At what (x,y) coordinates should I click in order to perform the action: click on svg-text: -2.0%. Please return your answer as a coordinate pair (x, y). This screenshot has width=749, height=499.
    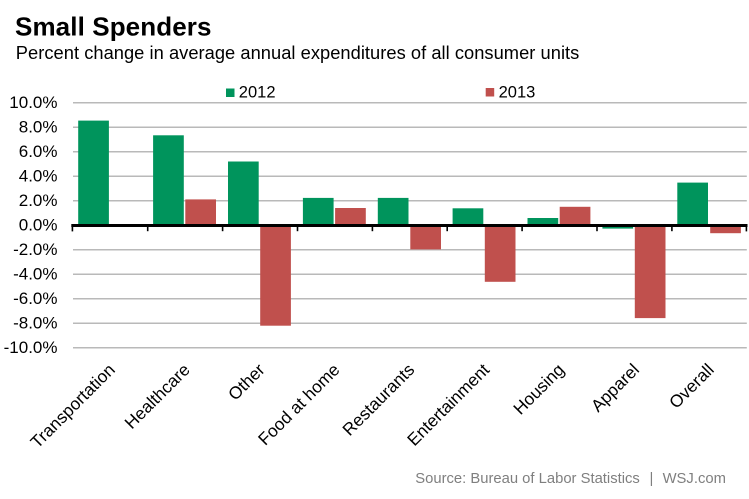
    Looking at the image, I should click on (35, 249).